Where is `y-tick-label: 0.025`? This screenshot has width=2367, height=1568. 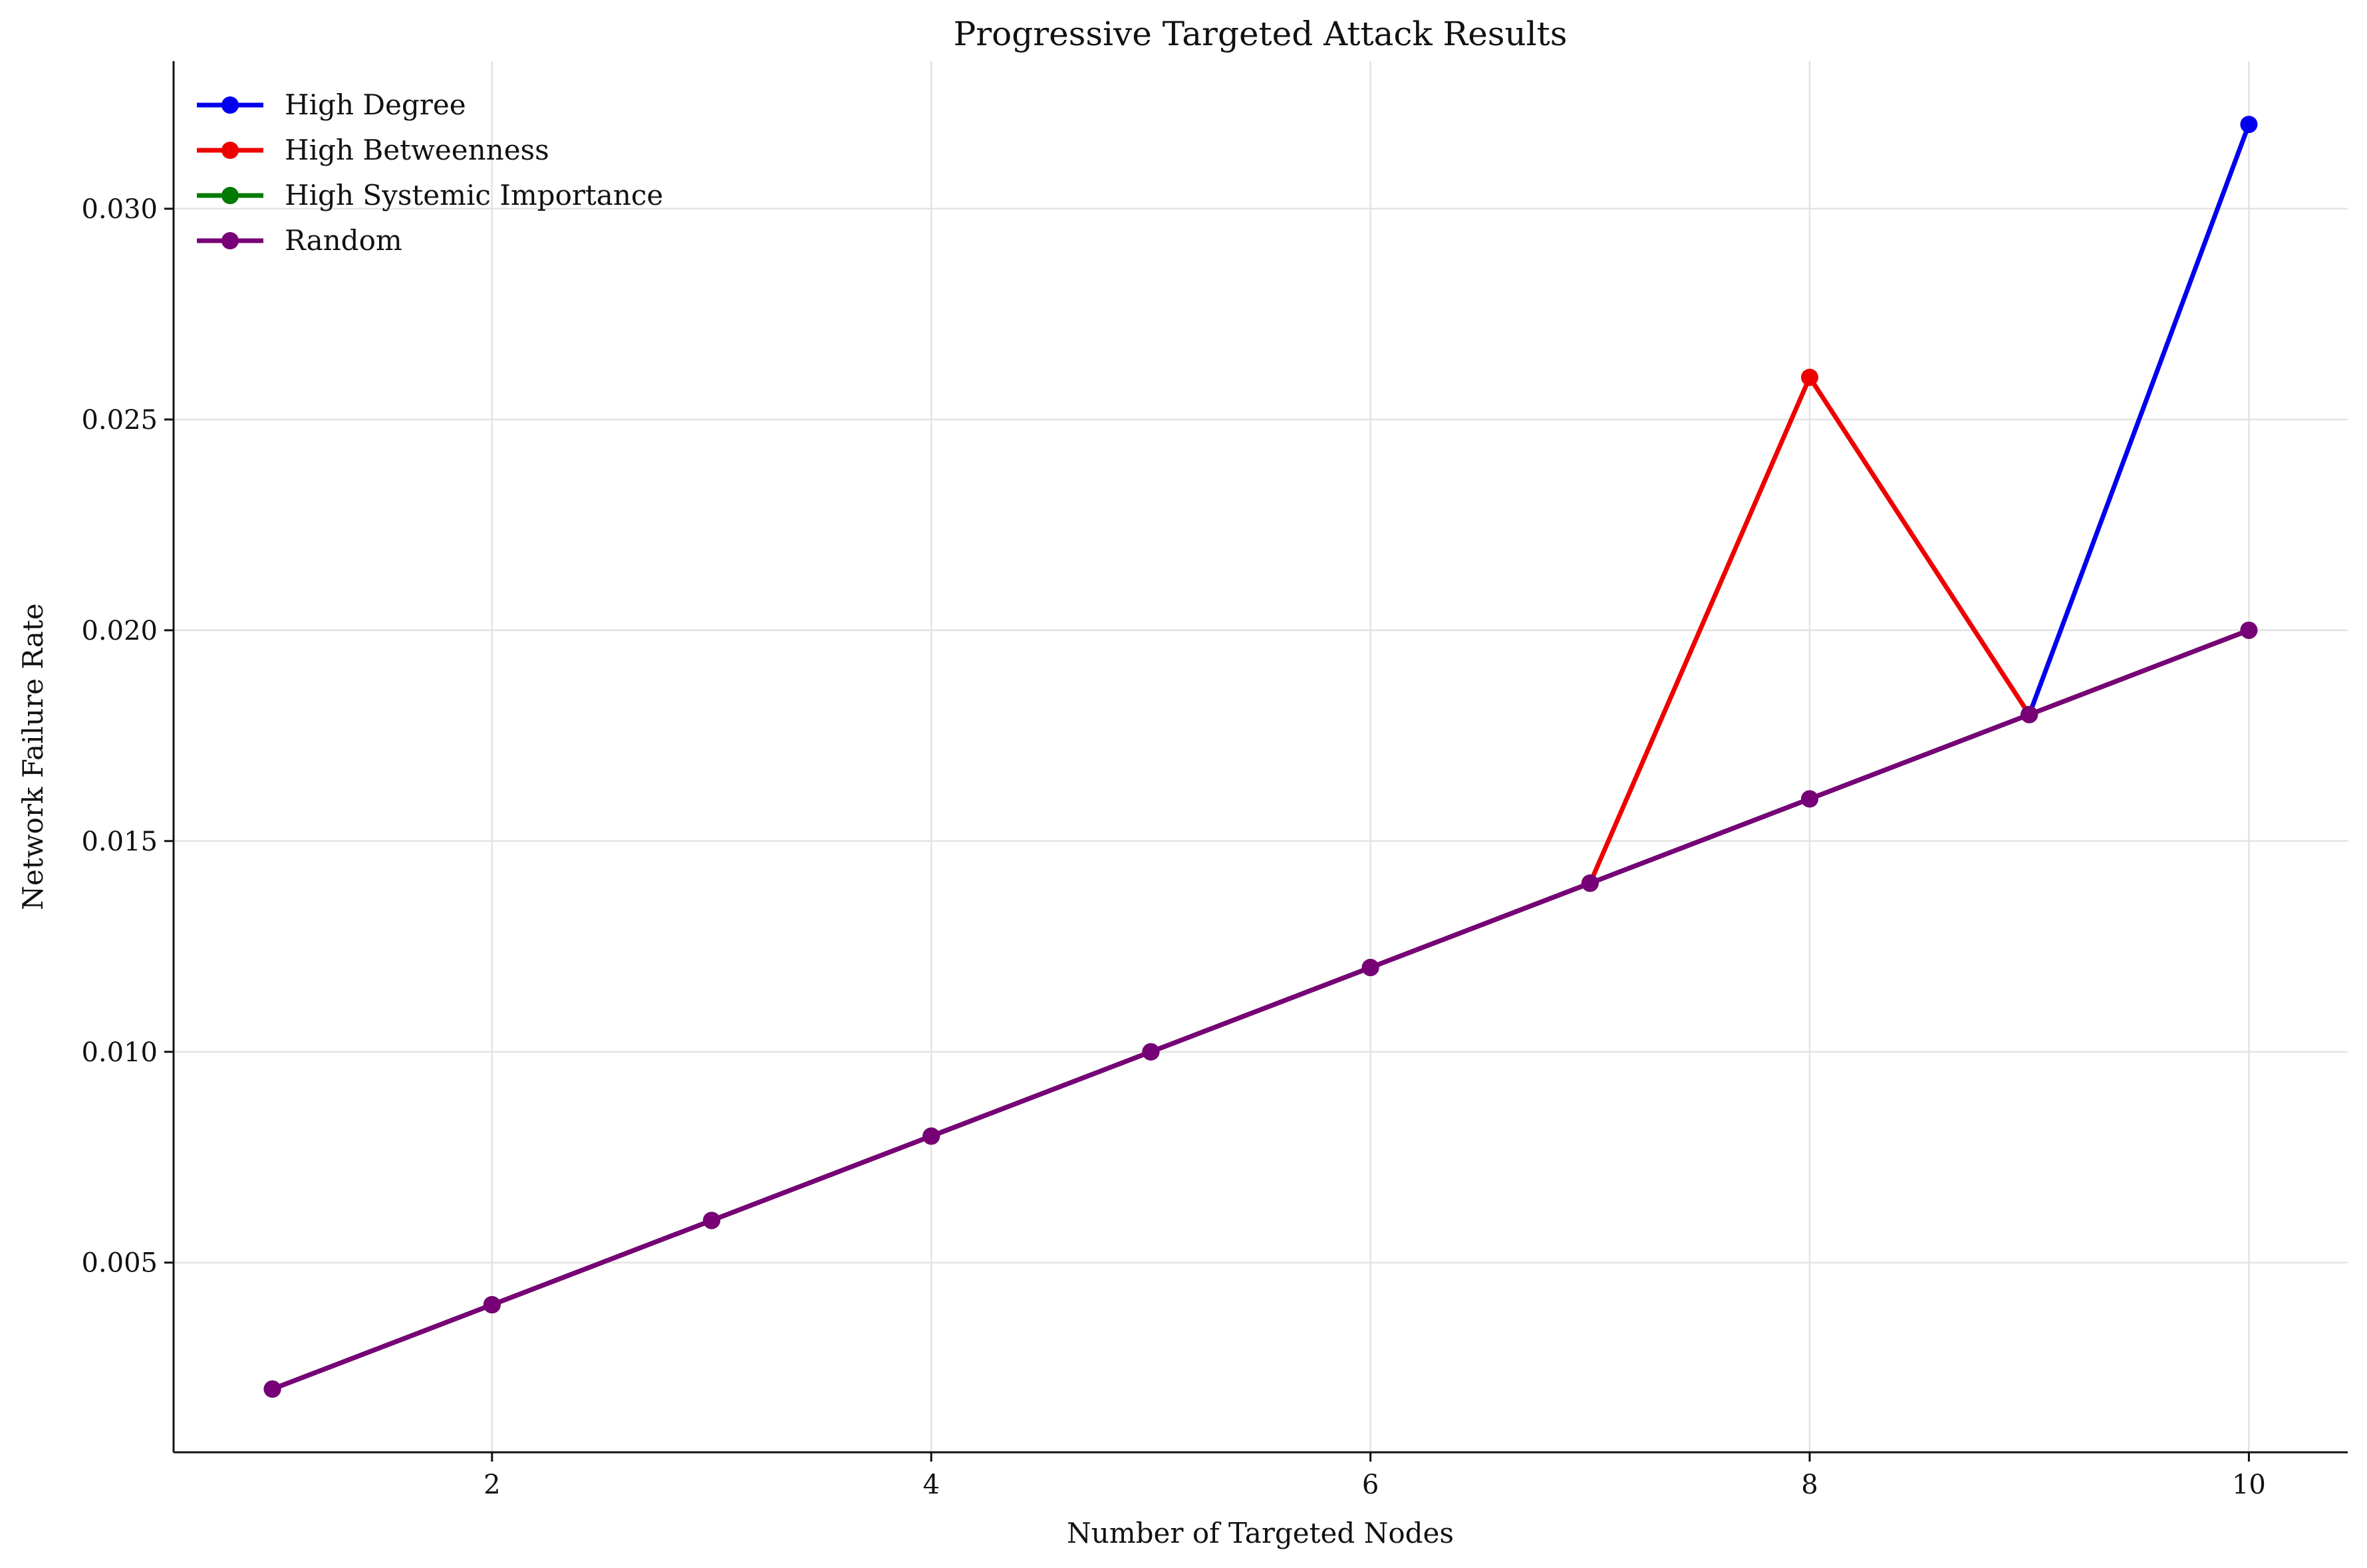 y-tick-label: 0.025 is located at coordinates (120, 420).